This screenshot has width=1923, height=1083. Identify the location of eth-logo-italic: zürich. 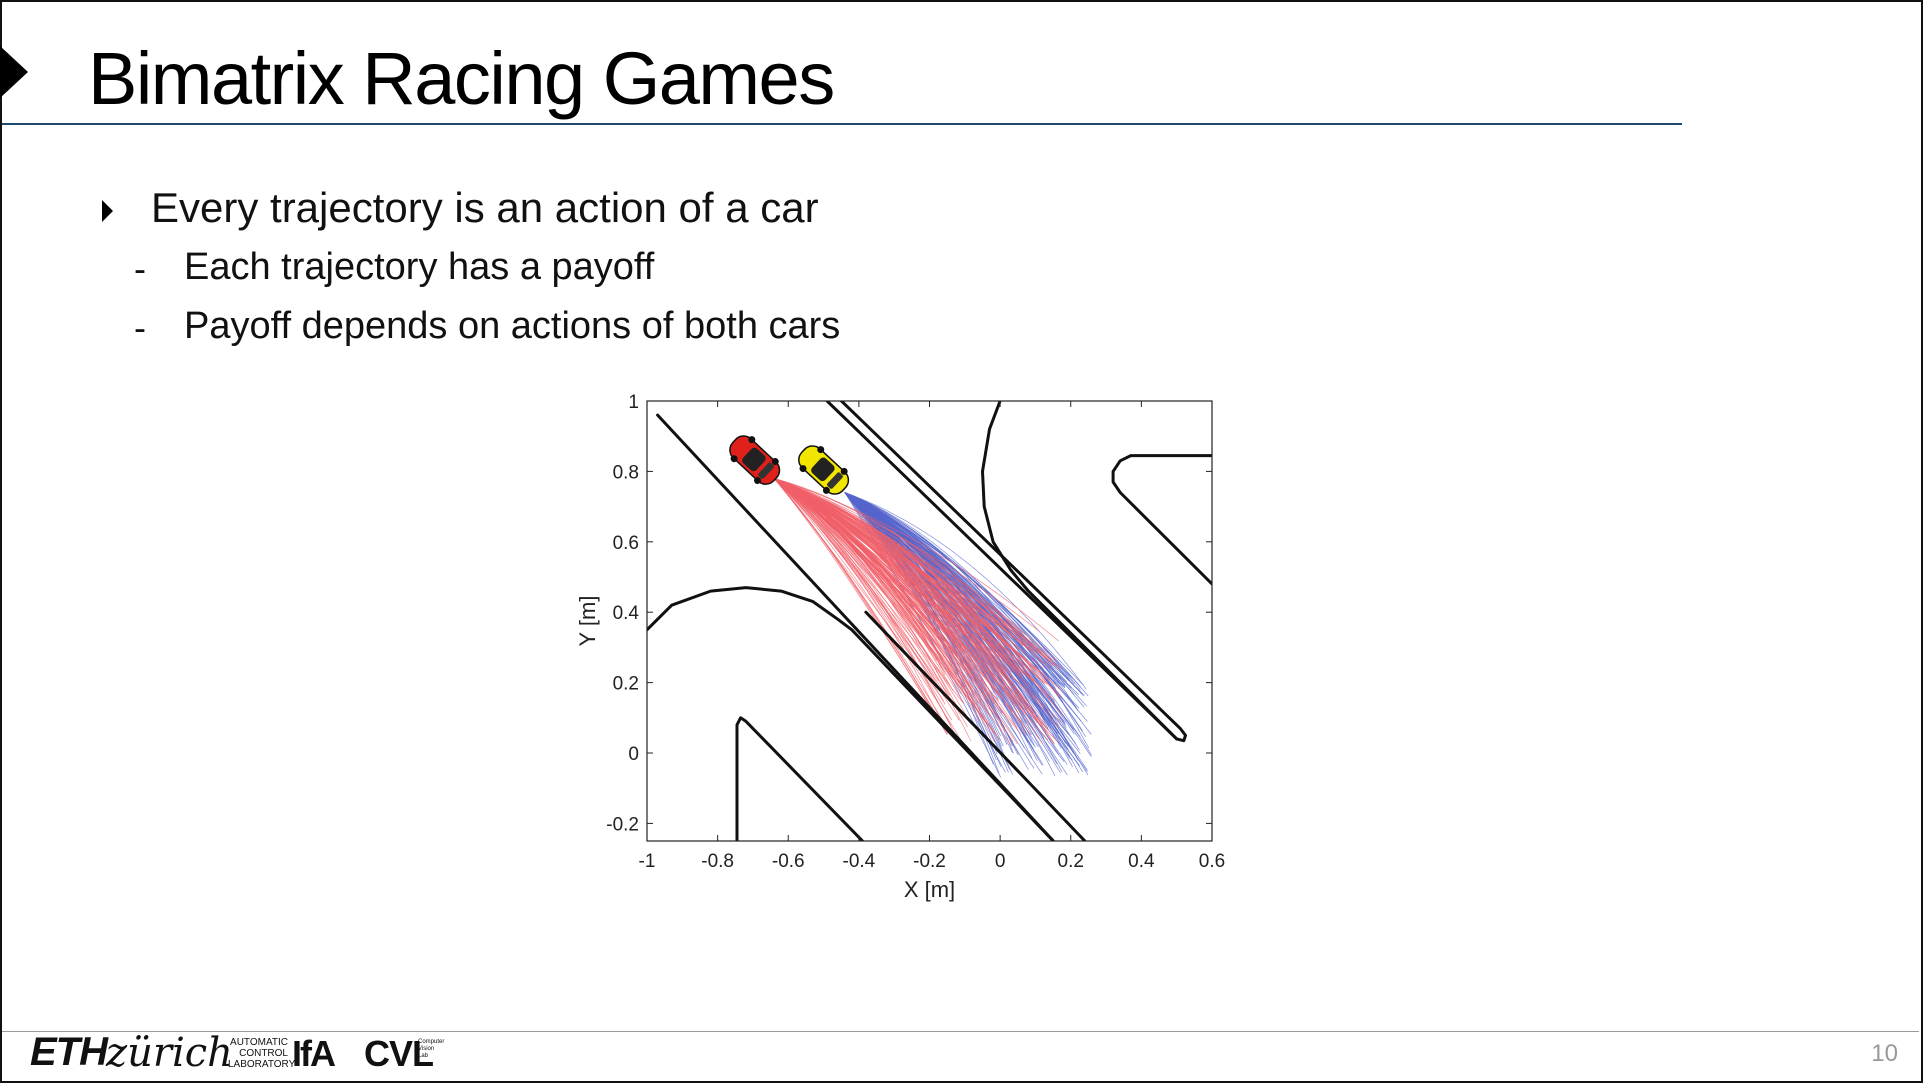
(169, 1053).